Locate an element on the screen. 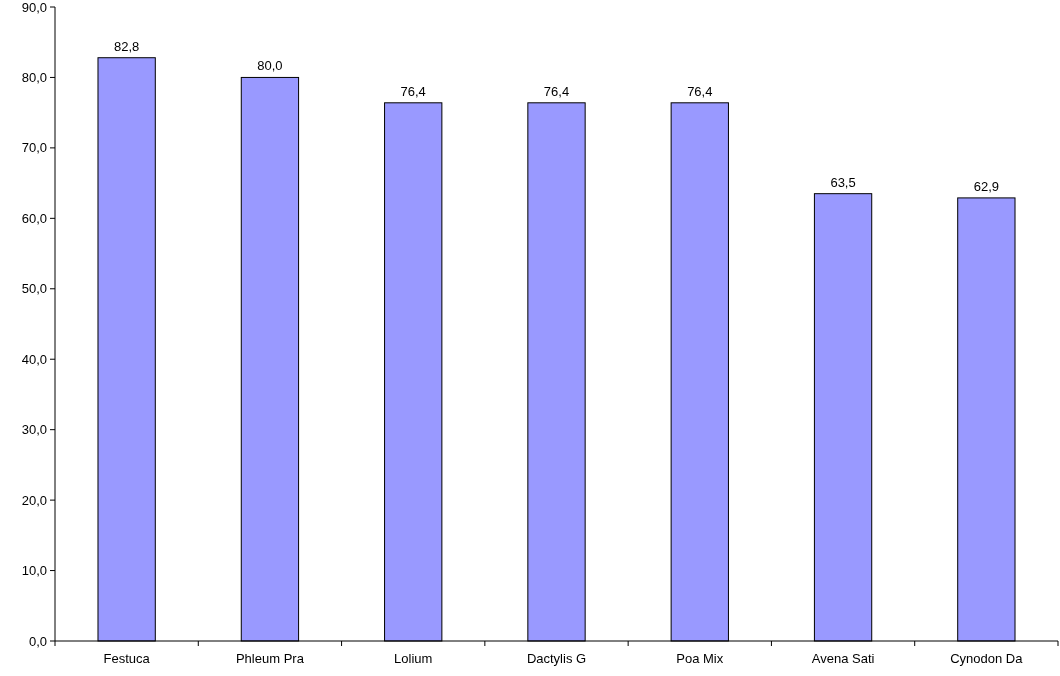 Image resolution: width=1060 pixels, height=676 pixels. y-tick-label: 30,0 is located at coordinates (34, 430).